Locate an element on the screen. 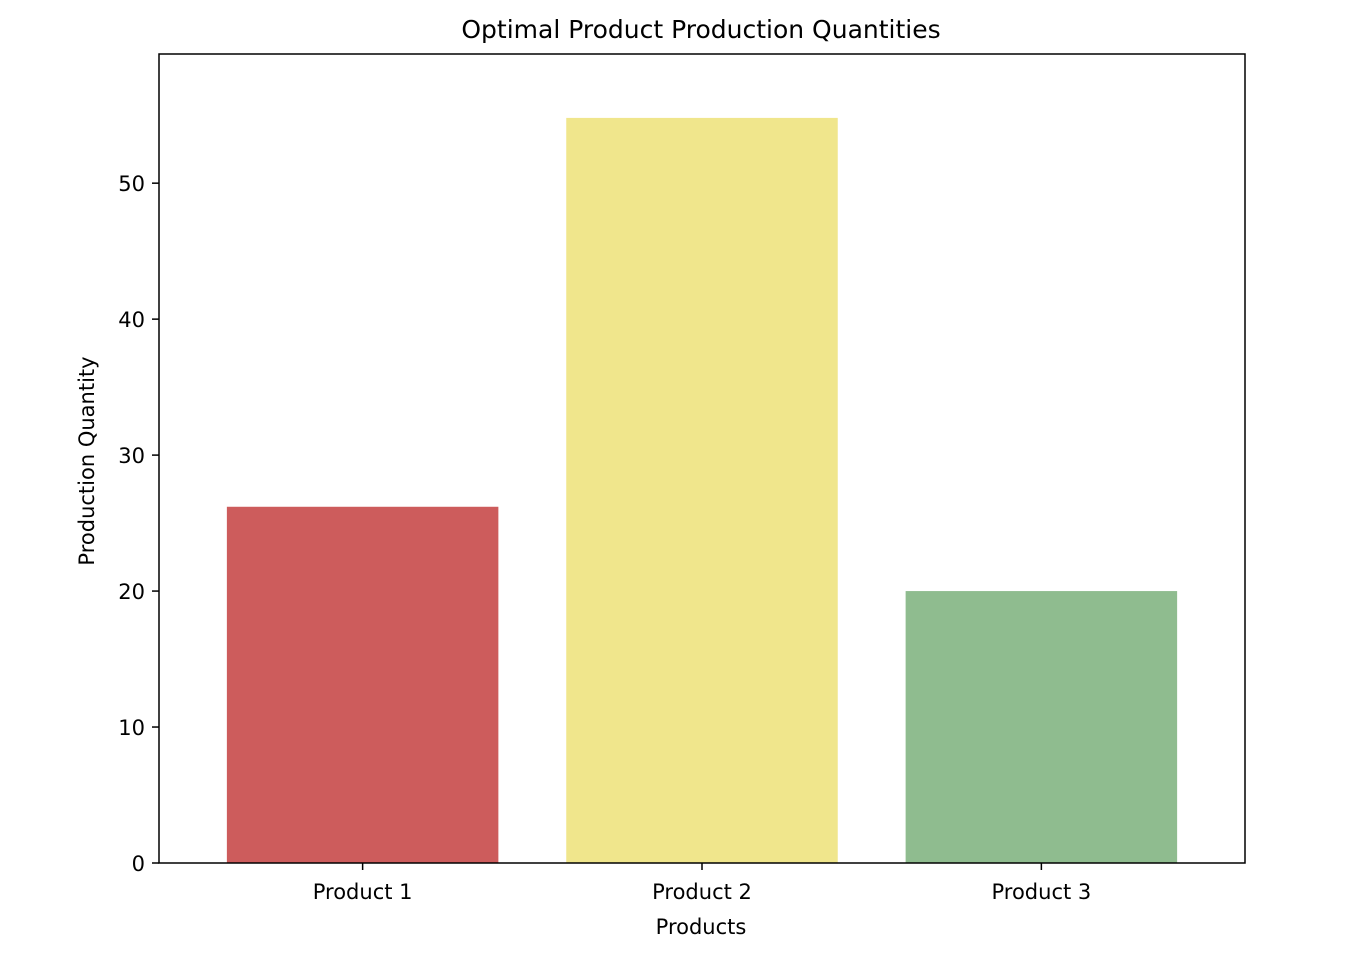 Image resolution: width=1359 pixels, height=953 pixels. x-axis-ticks: Product 1 Product 2 Product 3 is located at coordinates (702, 883).